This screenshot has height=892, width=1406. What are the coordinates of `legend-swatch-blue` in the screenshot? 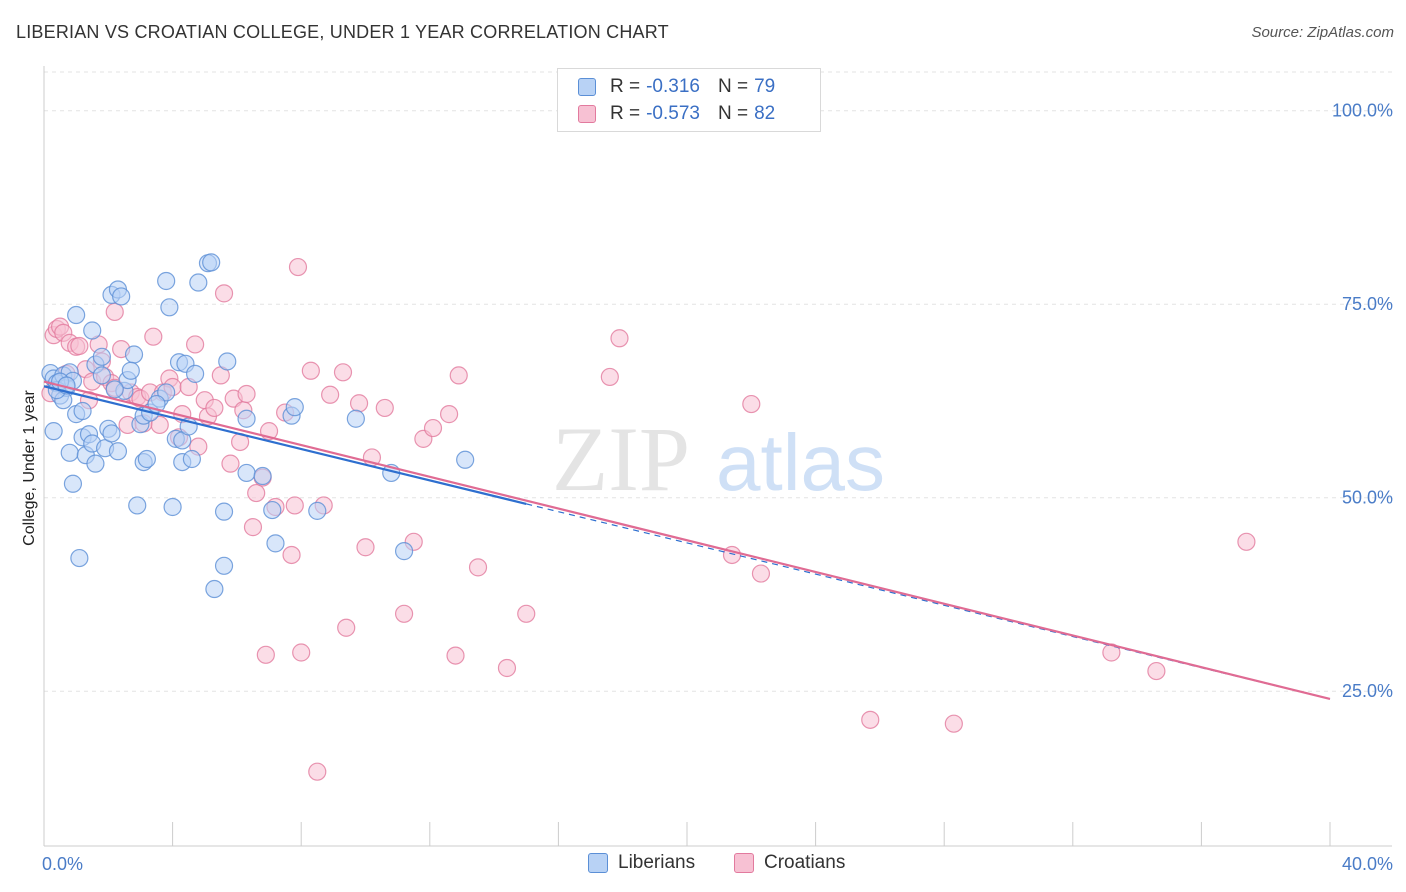 It's located at (587, 87).